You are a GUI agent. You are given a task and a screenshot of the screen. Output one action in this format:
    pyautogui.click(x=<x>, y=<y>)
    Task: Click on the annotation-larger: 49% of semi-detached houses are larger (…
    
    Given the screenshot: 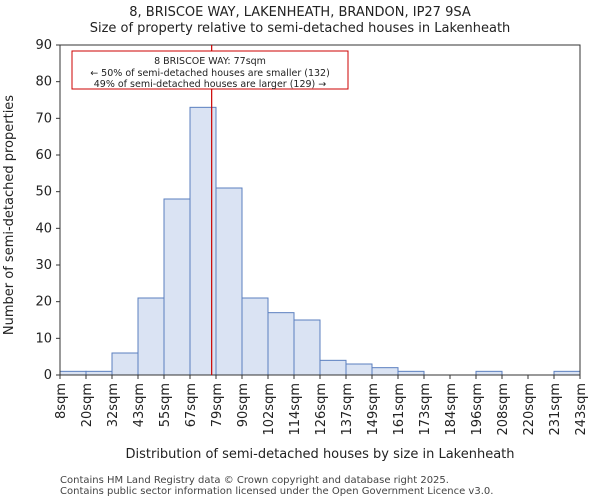 What is the action you would take?
    pyautogui.click(x=210, y=84)
    